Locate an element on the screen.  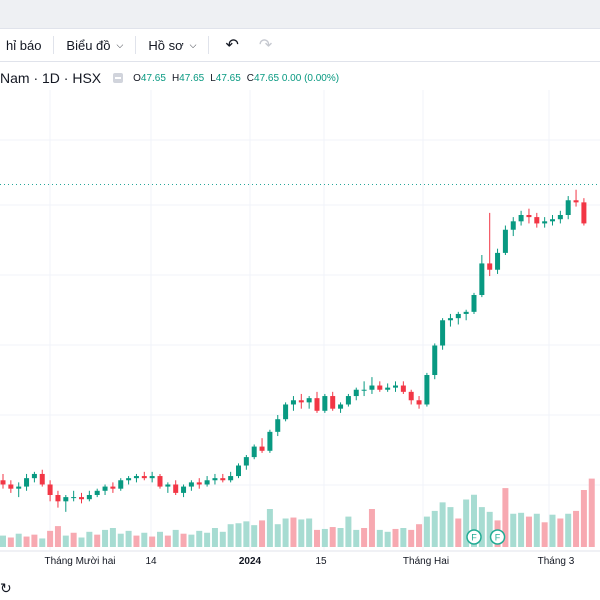
chart-menu-label: Biểu đồ is located at coordinates (88, 45).